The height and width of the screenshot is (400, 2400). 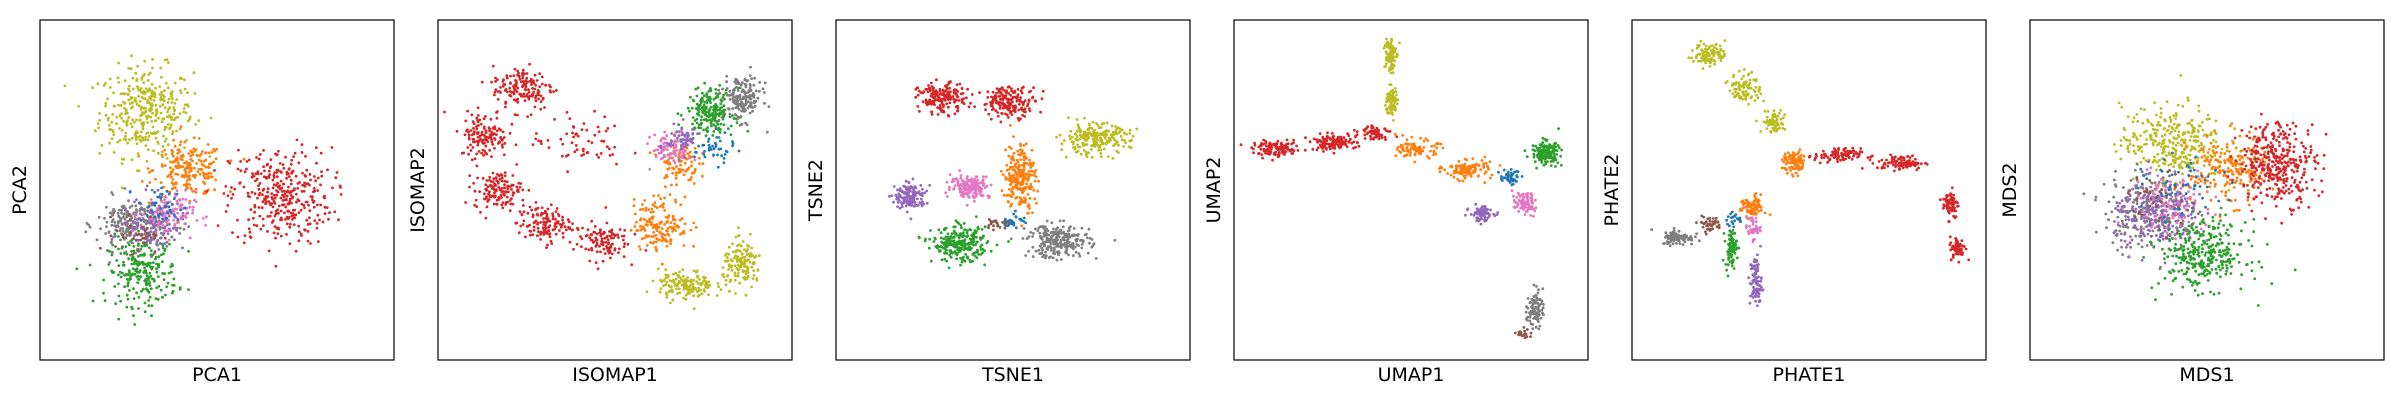 I want to click on pca-series-6-point, so click(x=177, y=209).